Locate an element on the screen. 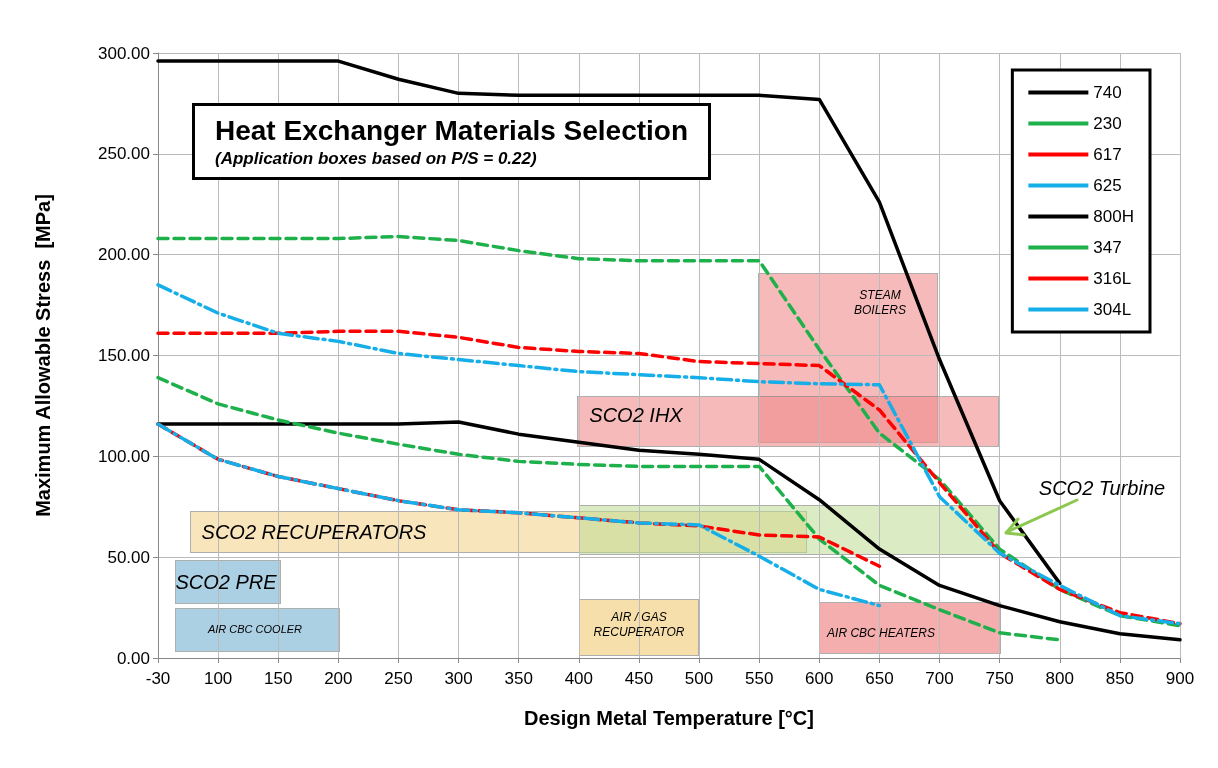 Image resolution: width=1218 pixels, height=768 pixels. y-tick-label: 300.00 is located at coordinates (124, 53).